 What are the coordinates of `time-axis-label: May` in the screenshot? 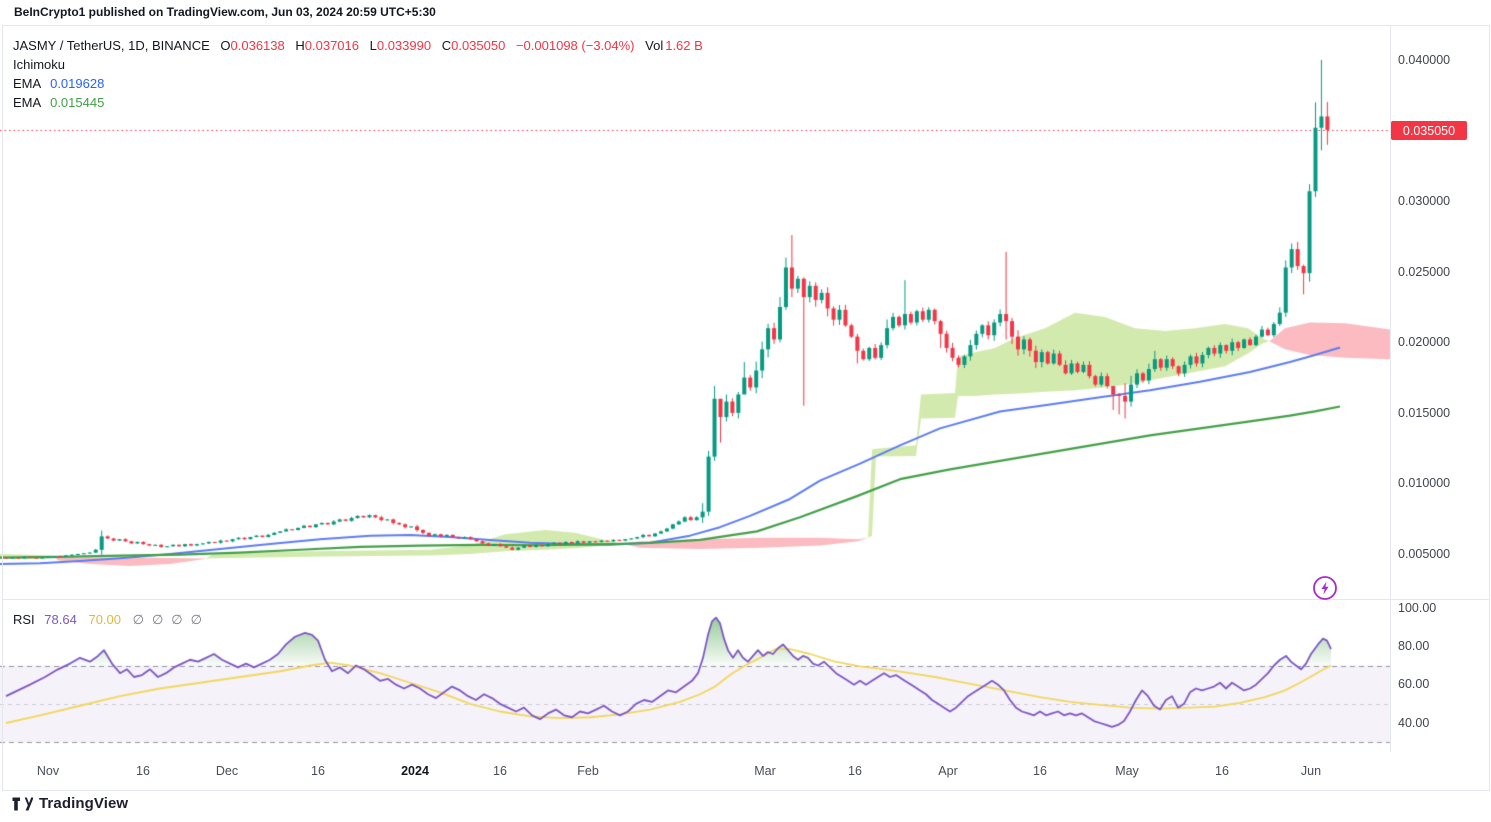 It's located at (1127, 771).